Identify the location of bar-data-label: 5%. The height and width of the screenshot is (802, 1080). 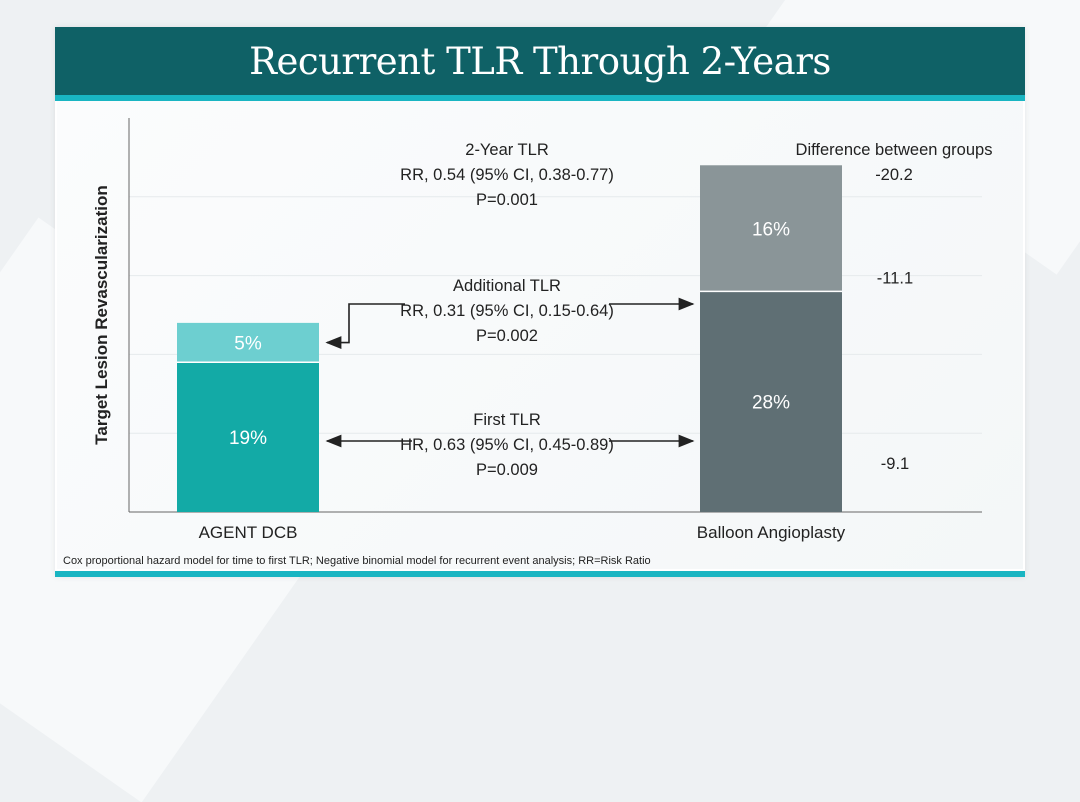
(248, 344).